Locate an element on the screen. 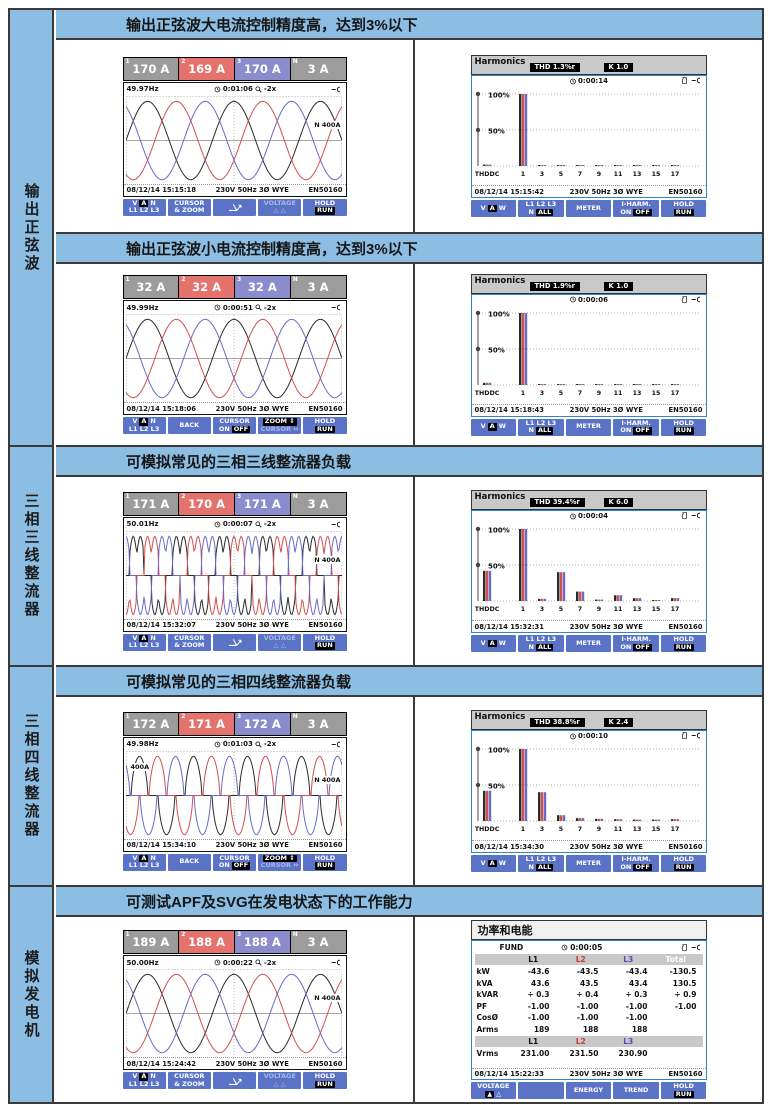 The image size is (774, 1114). softkey-button: VOLTAGE ▲ △ is located at coordinates (493, 1090).